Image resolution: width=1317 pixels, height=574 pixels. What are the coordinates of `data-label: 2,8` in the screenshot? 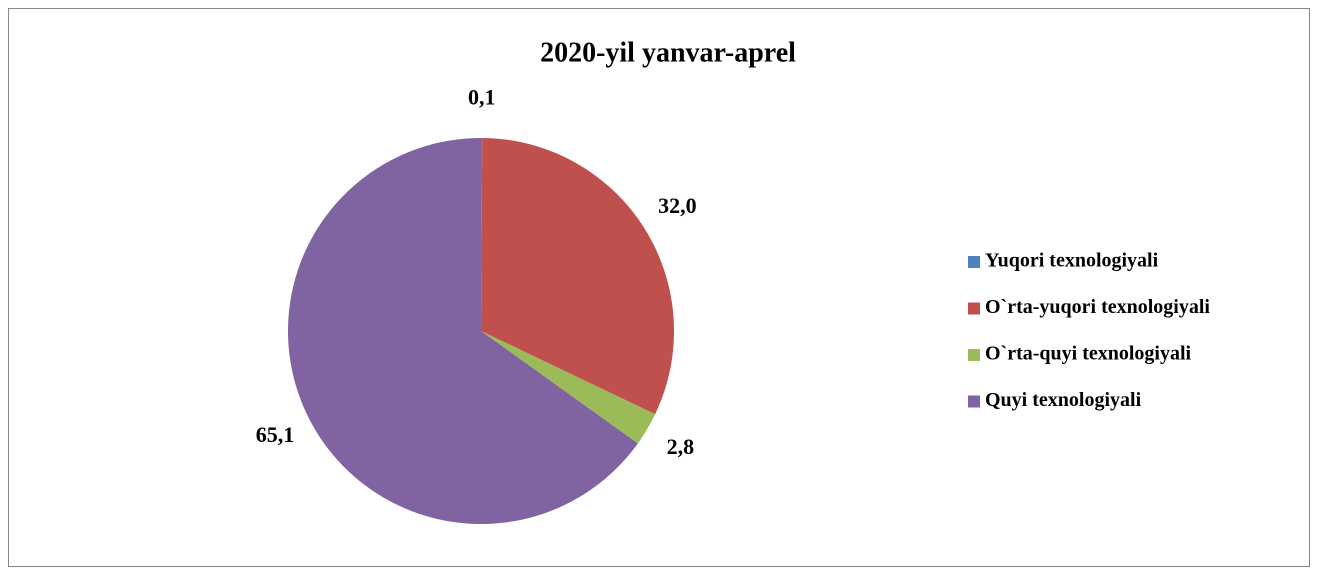 It's located at (681, 446).